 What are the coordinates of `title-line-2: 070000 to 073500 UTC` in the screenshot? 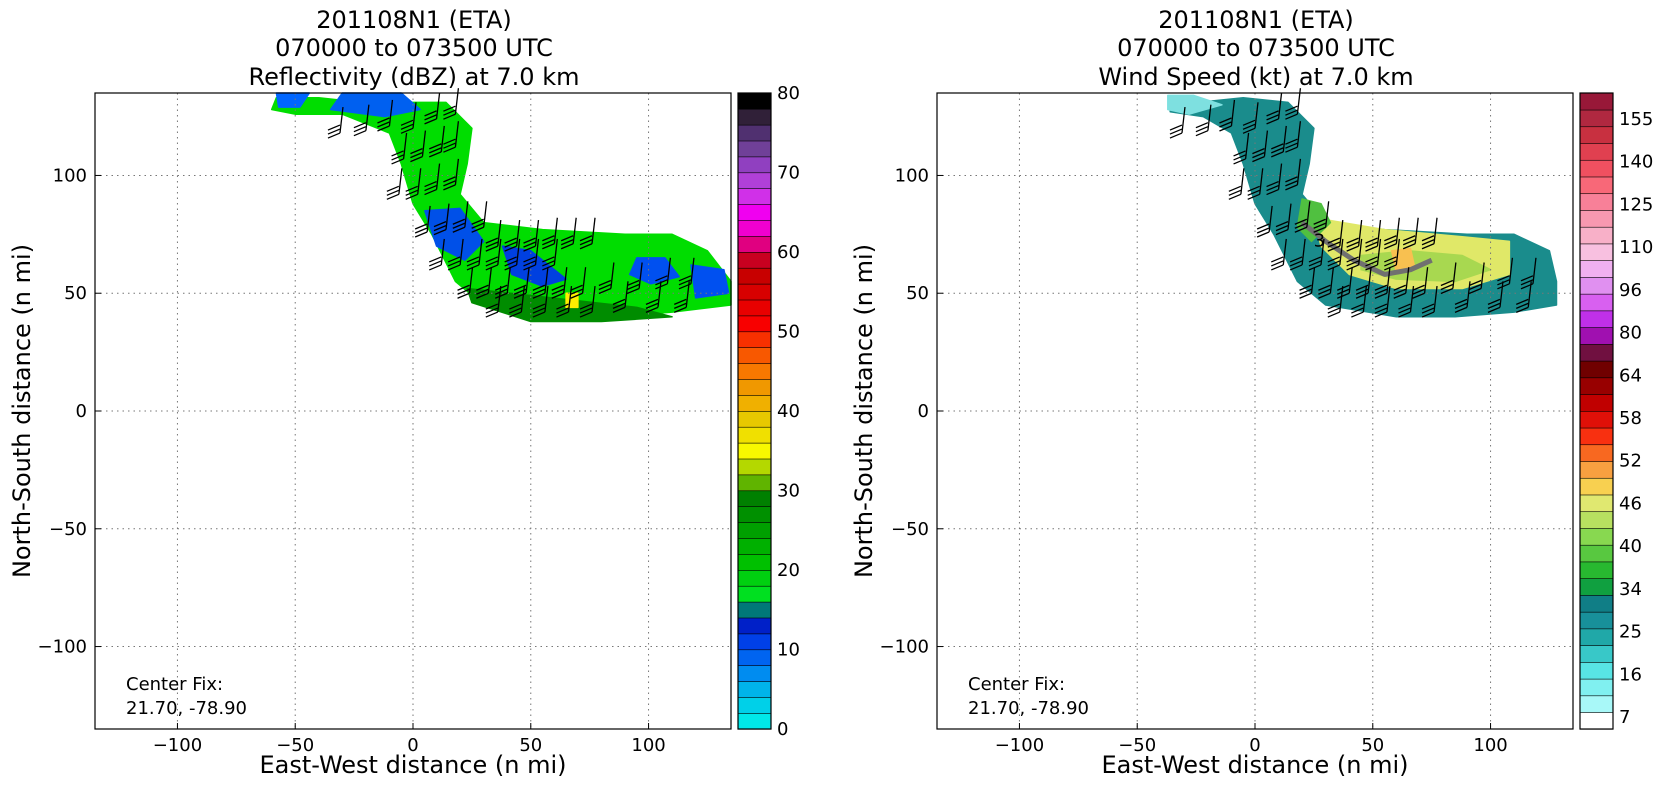 It's located at (1256, 48).